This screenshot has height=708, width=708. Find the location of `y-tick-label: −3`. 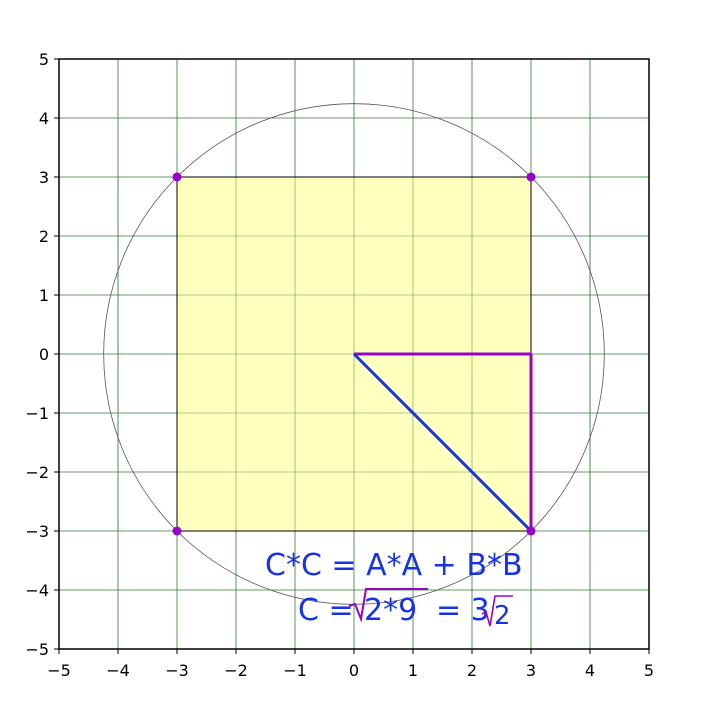

y-tick-label: −3 is located at coordinates (37, 531).